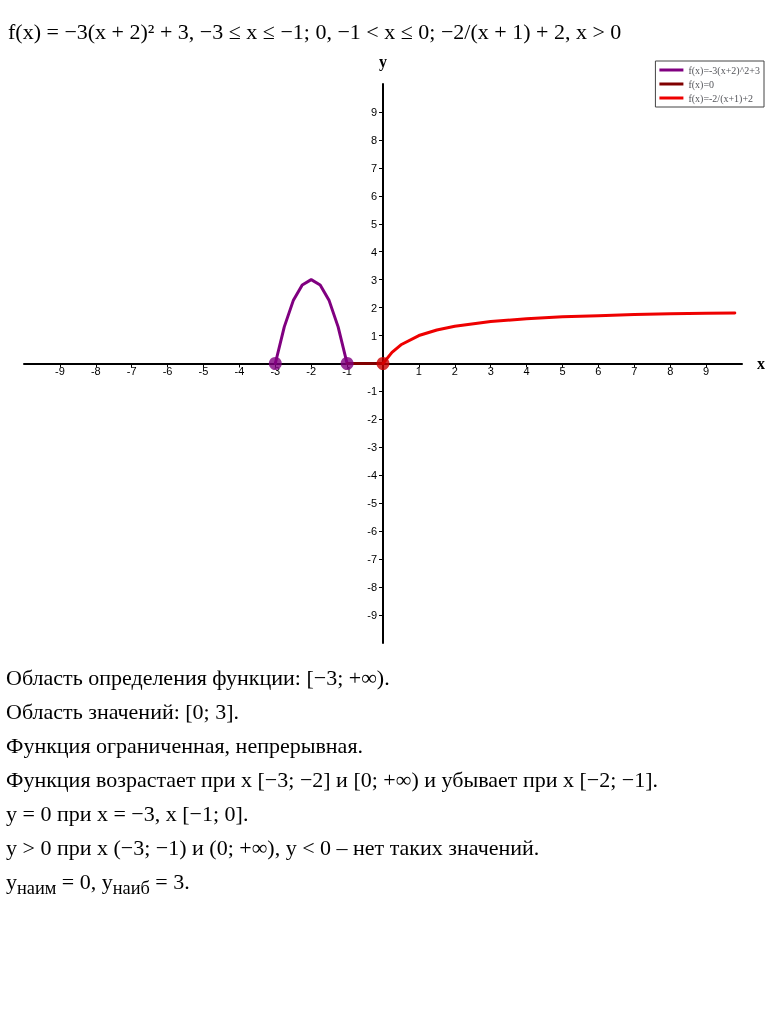 The image size is (768, 1032). I want to click on y-tick-label: 8, so click(373, 139).